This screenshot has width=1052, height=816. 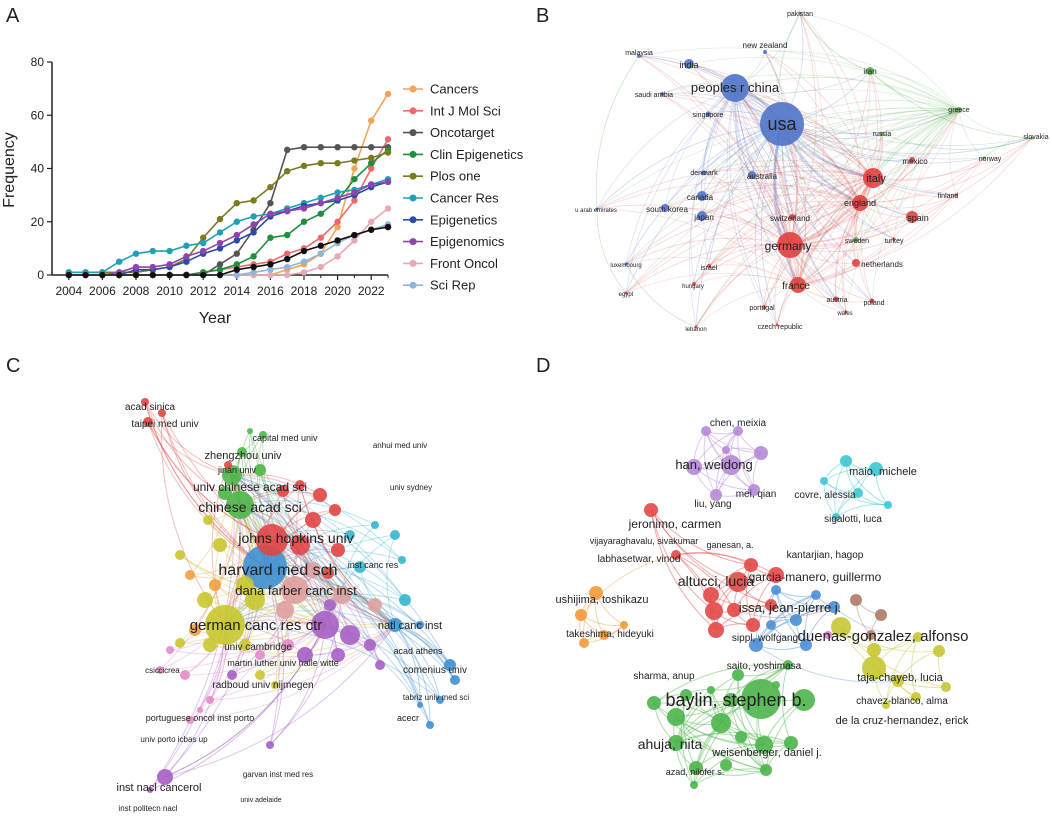 What do you see at coordinates (948, 196) in the screenshot?
I see `node-label-finland: finland` at bounding box center [948, 196].